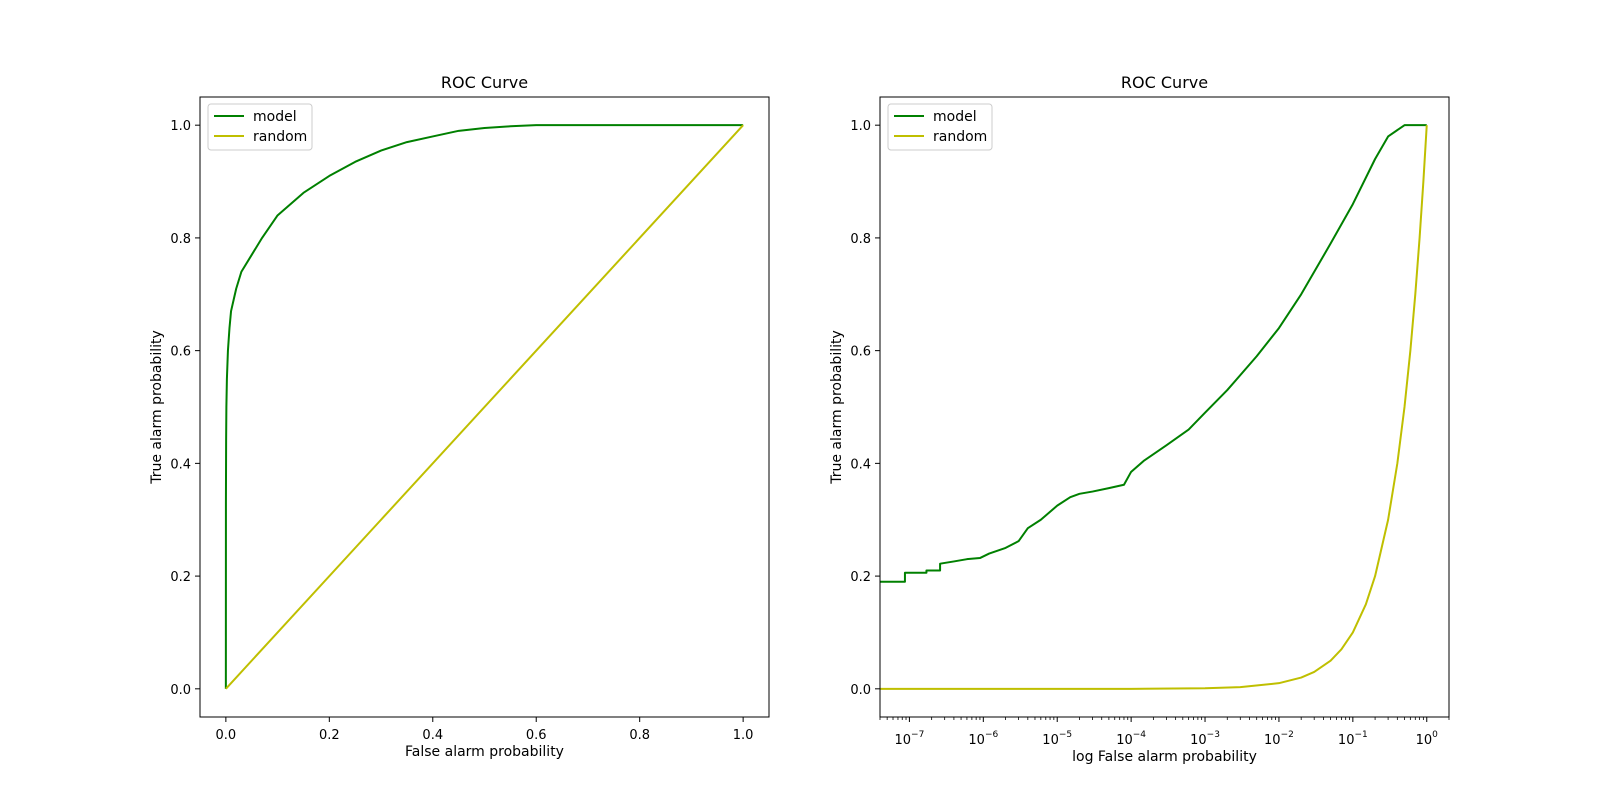  I want to click on x-tick-label: 0.2, so click(329, 735).